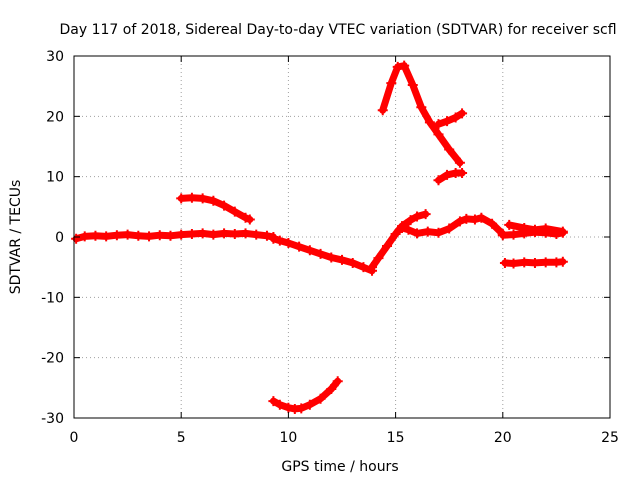 Image resolution: width=640 pixels, height=480 pixels. I want to click on x-axis-label: GPS time / hours, so click(339, 467).